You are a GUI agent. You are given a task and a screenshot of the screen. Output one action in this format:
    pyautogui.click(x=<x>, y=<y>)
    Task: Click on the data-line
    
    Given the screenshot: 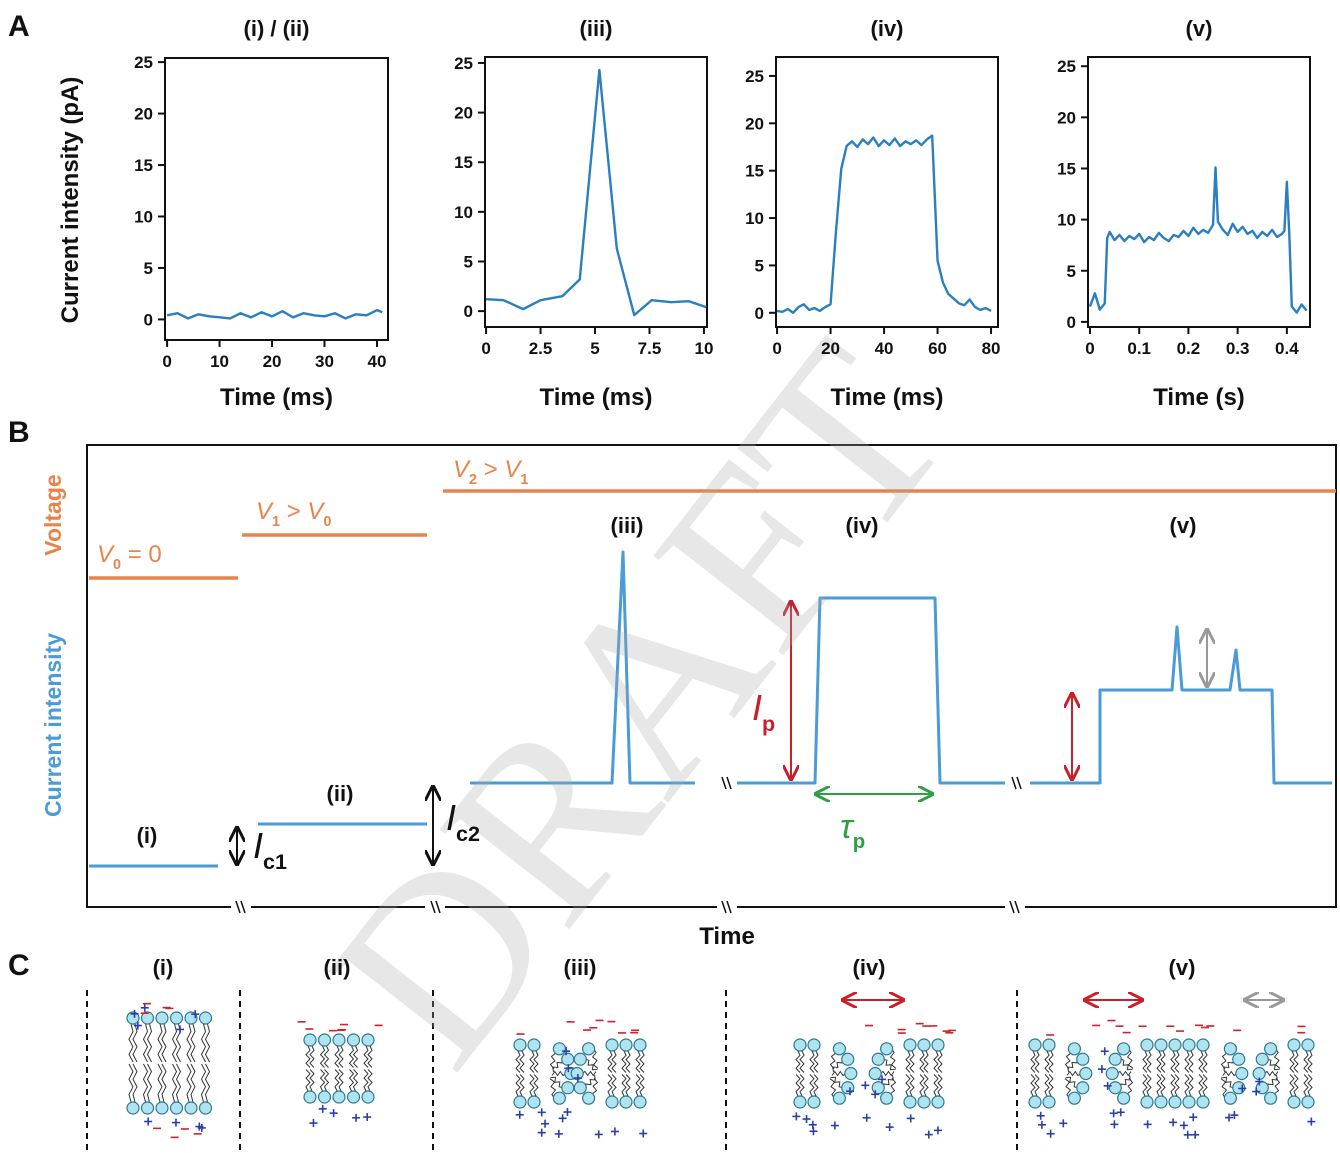 What is the action you would take?
    pyautogui.click(x=274, y=314)
    